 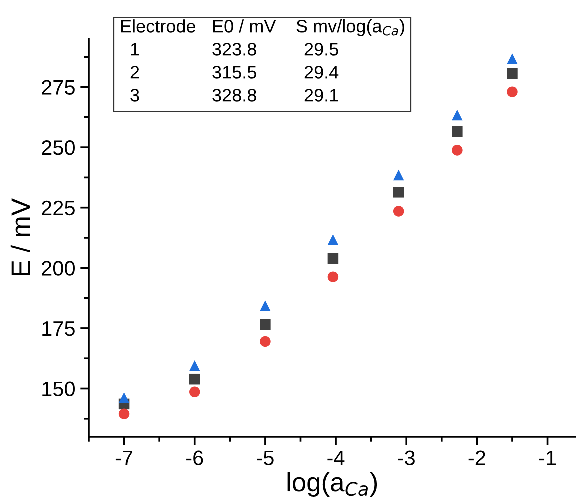 I want to click on x-tick-label: -4, so click(x=336, y=458).